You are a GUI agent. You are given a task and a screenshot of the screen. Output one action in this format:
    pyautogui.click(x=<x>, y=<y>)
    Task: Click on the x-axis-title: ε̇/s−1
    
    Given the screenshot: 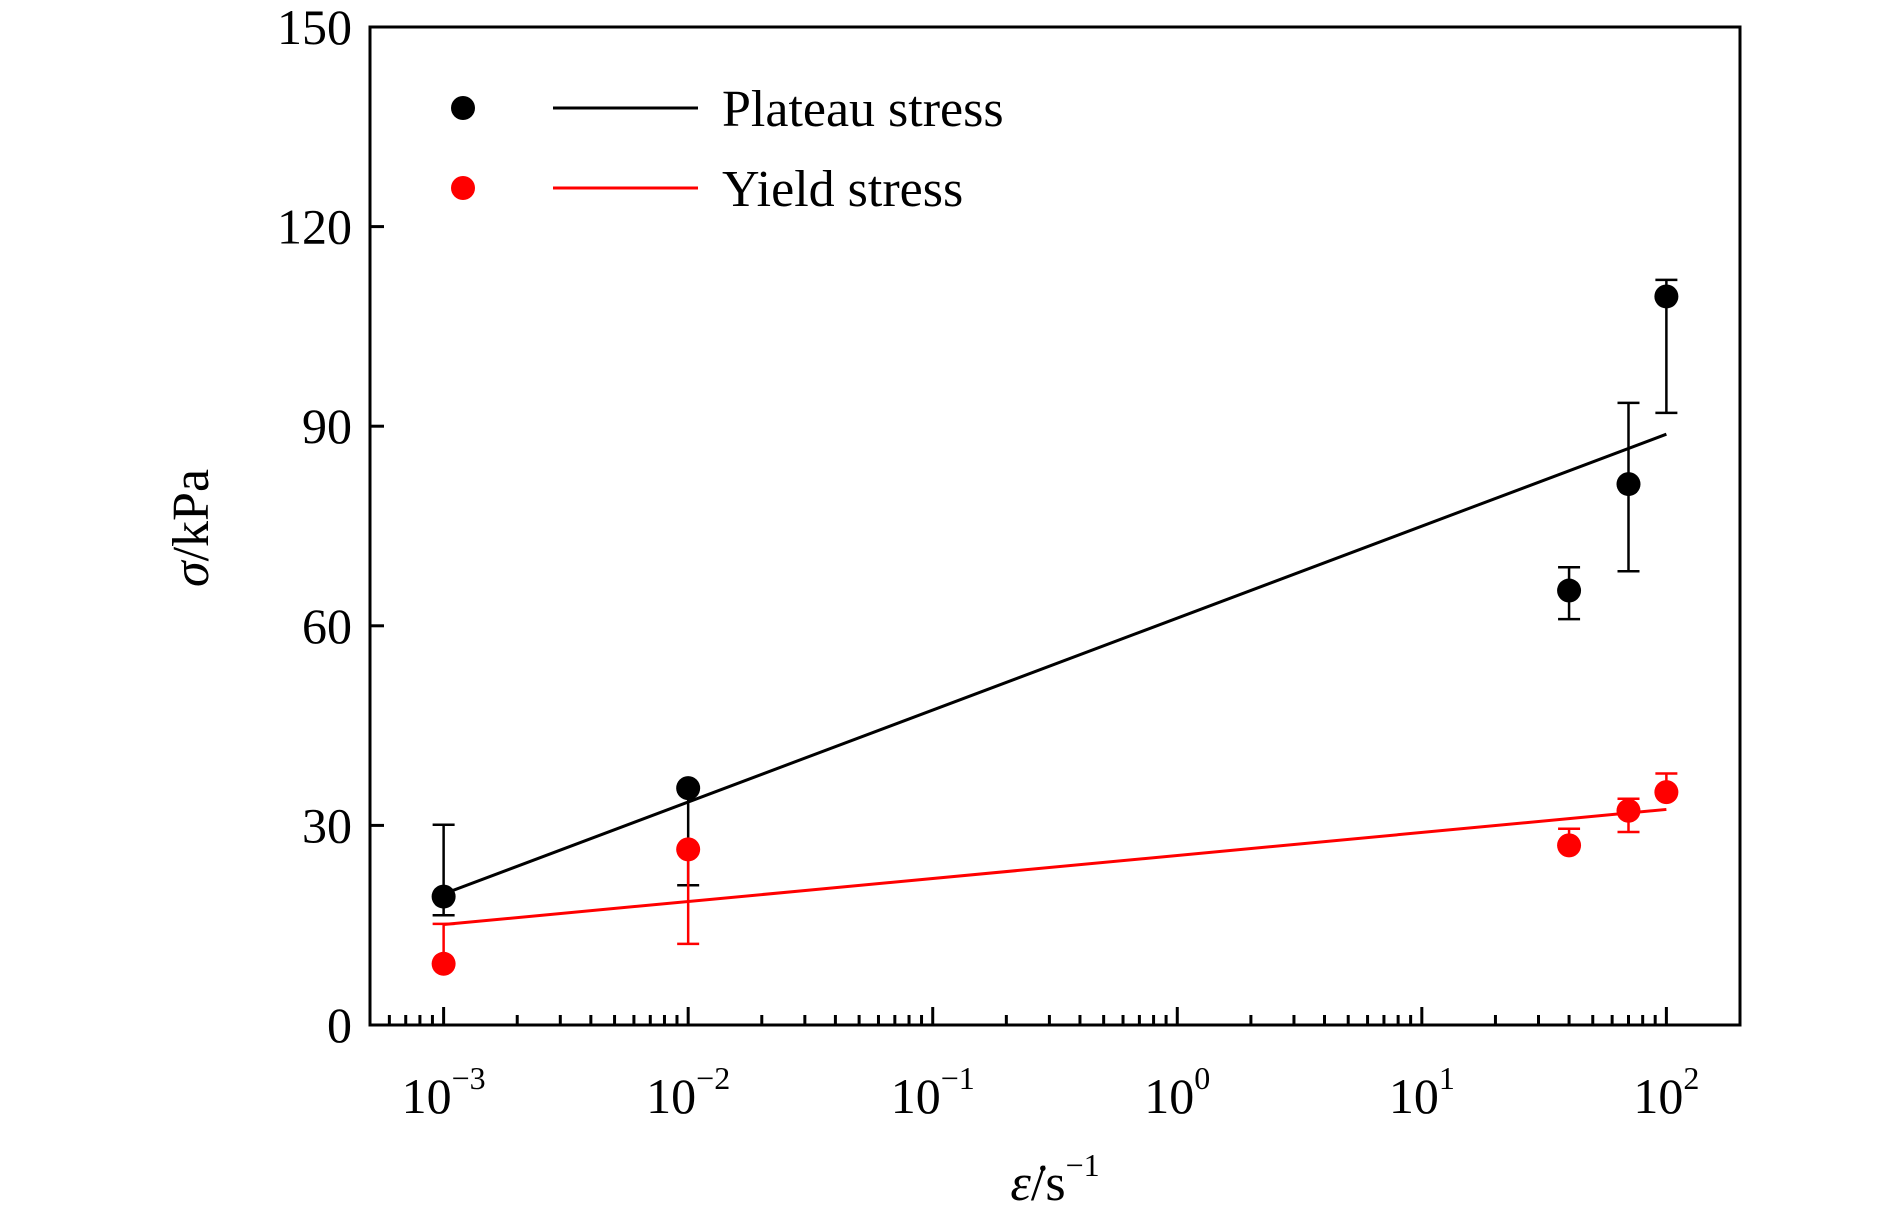 What is the action you would take?
    pyautogui.click(x=1054, y=1179)
    